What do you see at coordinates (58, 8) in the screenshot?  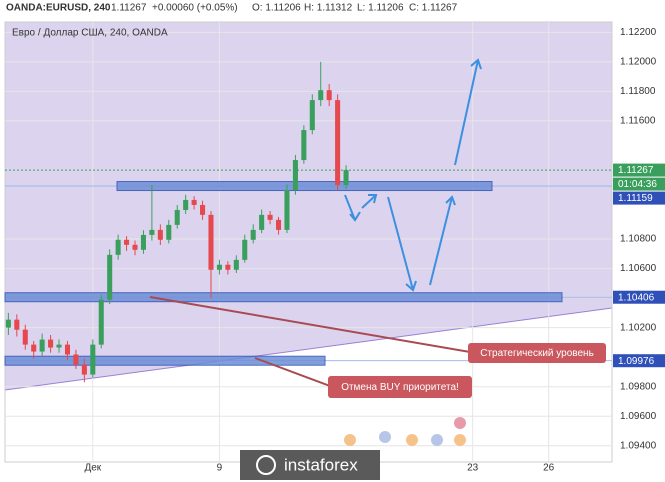 I see `header-symbol: OANDA:EURUSD, 240` at bounding box center [58, 8].